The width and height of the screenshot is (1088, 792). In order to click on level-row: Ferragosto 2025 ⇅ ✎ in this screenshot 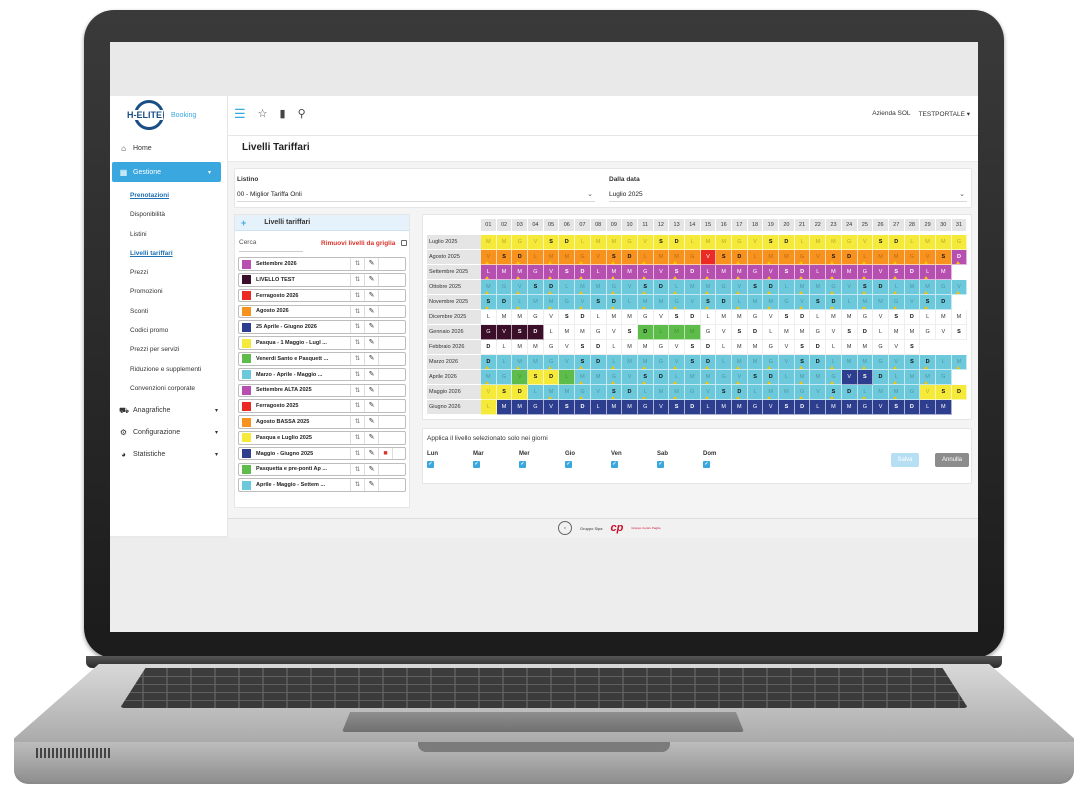, I will do `click(322, 406)`.